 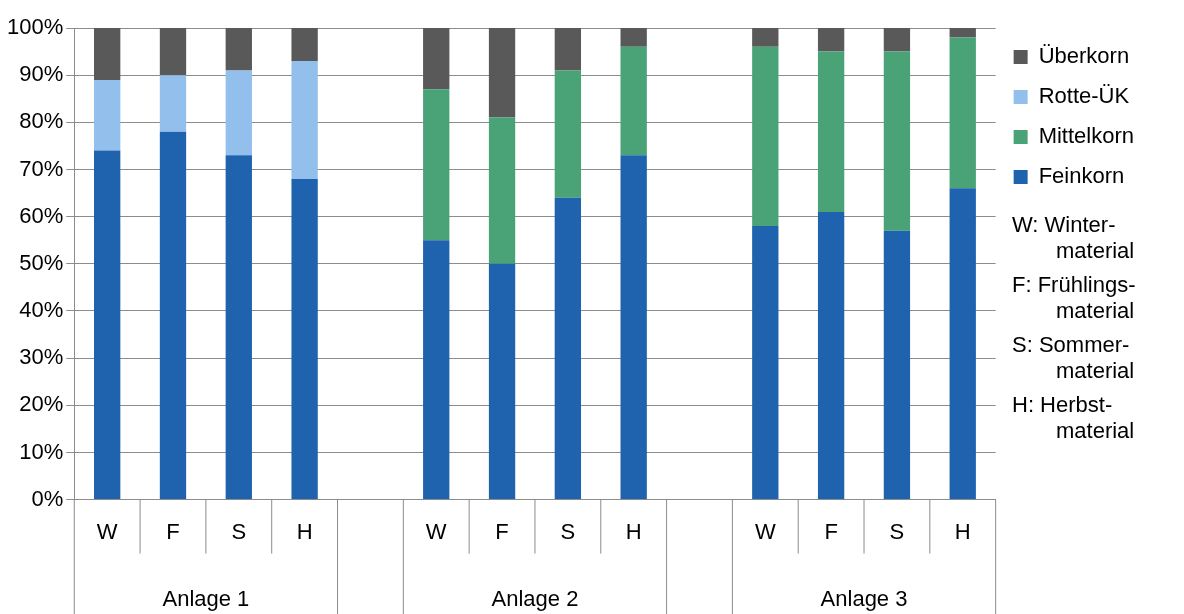 I want to click on text: H: Herbst-material, so click(x=1074, y=418).